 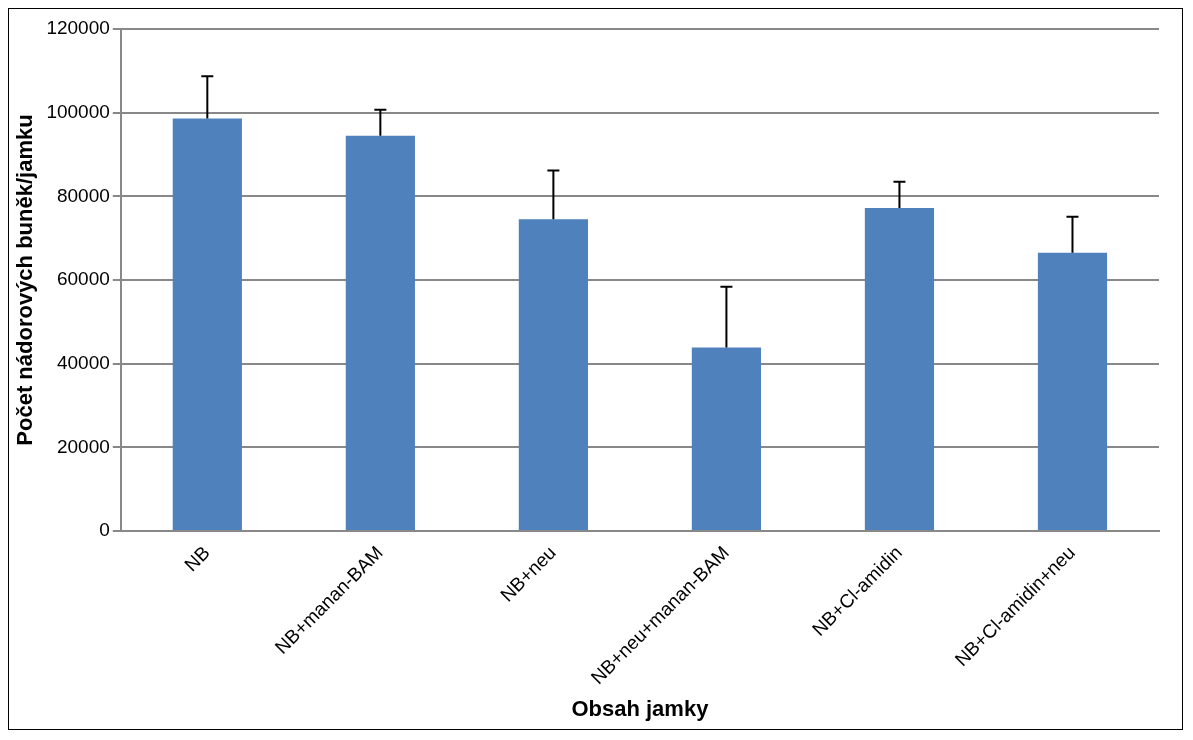 I want to click on y-tick-label: 100000, so click(x=78, y=111).